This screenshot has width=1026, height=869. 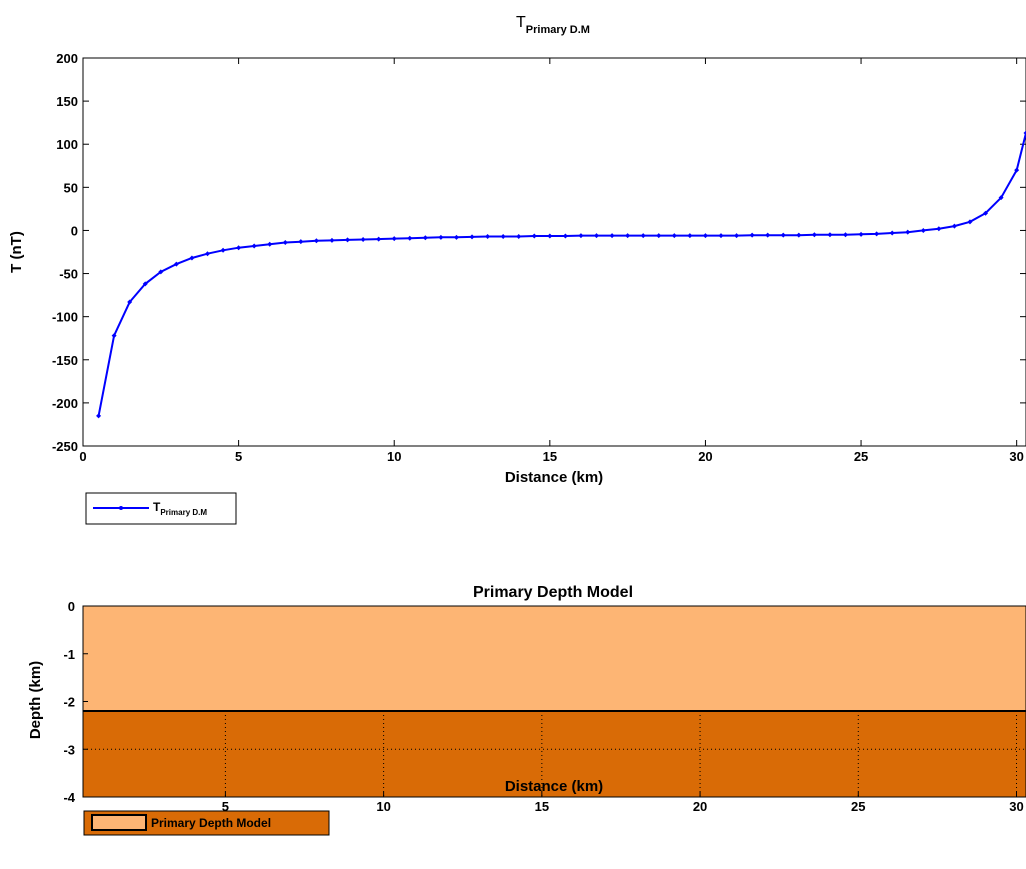 I want to click on chart2-x-tick-label: 20, so click(x=700, y=806).